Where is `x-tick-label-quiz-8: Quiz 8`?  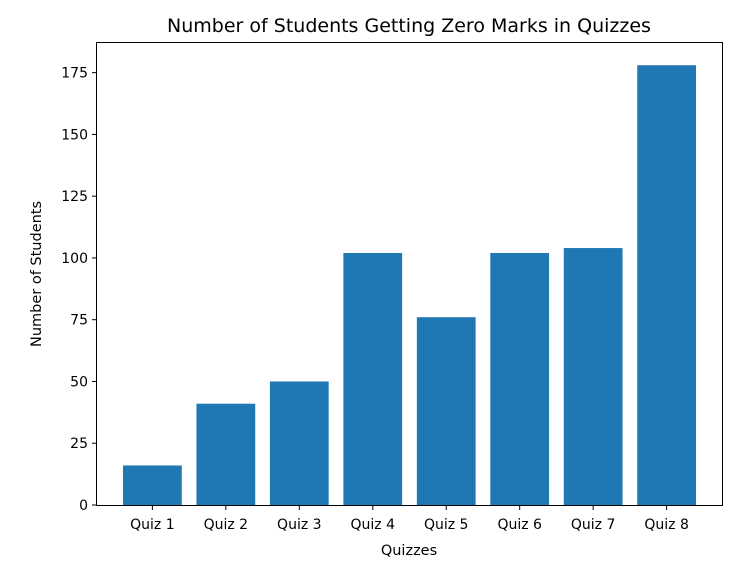
x-tick-label-quiz-8: Quiz 8 is located at coordinates (666, 525).